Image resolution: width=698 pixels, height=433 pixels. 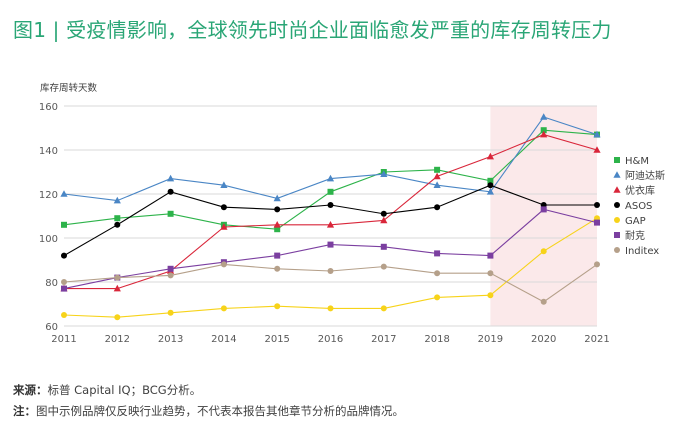 What do you see at coordinates (24, 411) in the screenshot?
I see `note-label: 注：` at bounding box center [24, 411].